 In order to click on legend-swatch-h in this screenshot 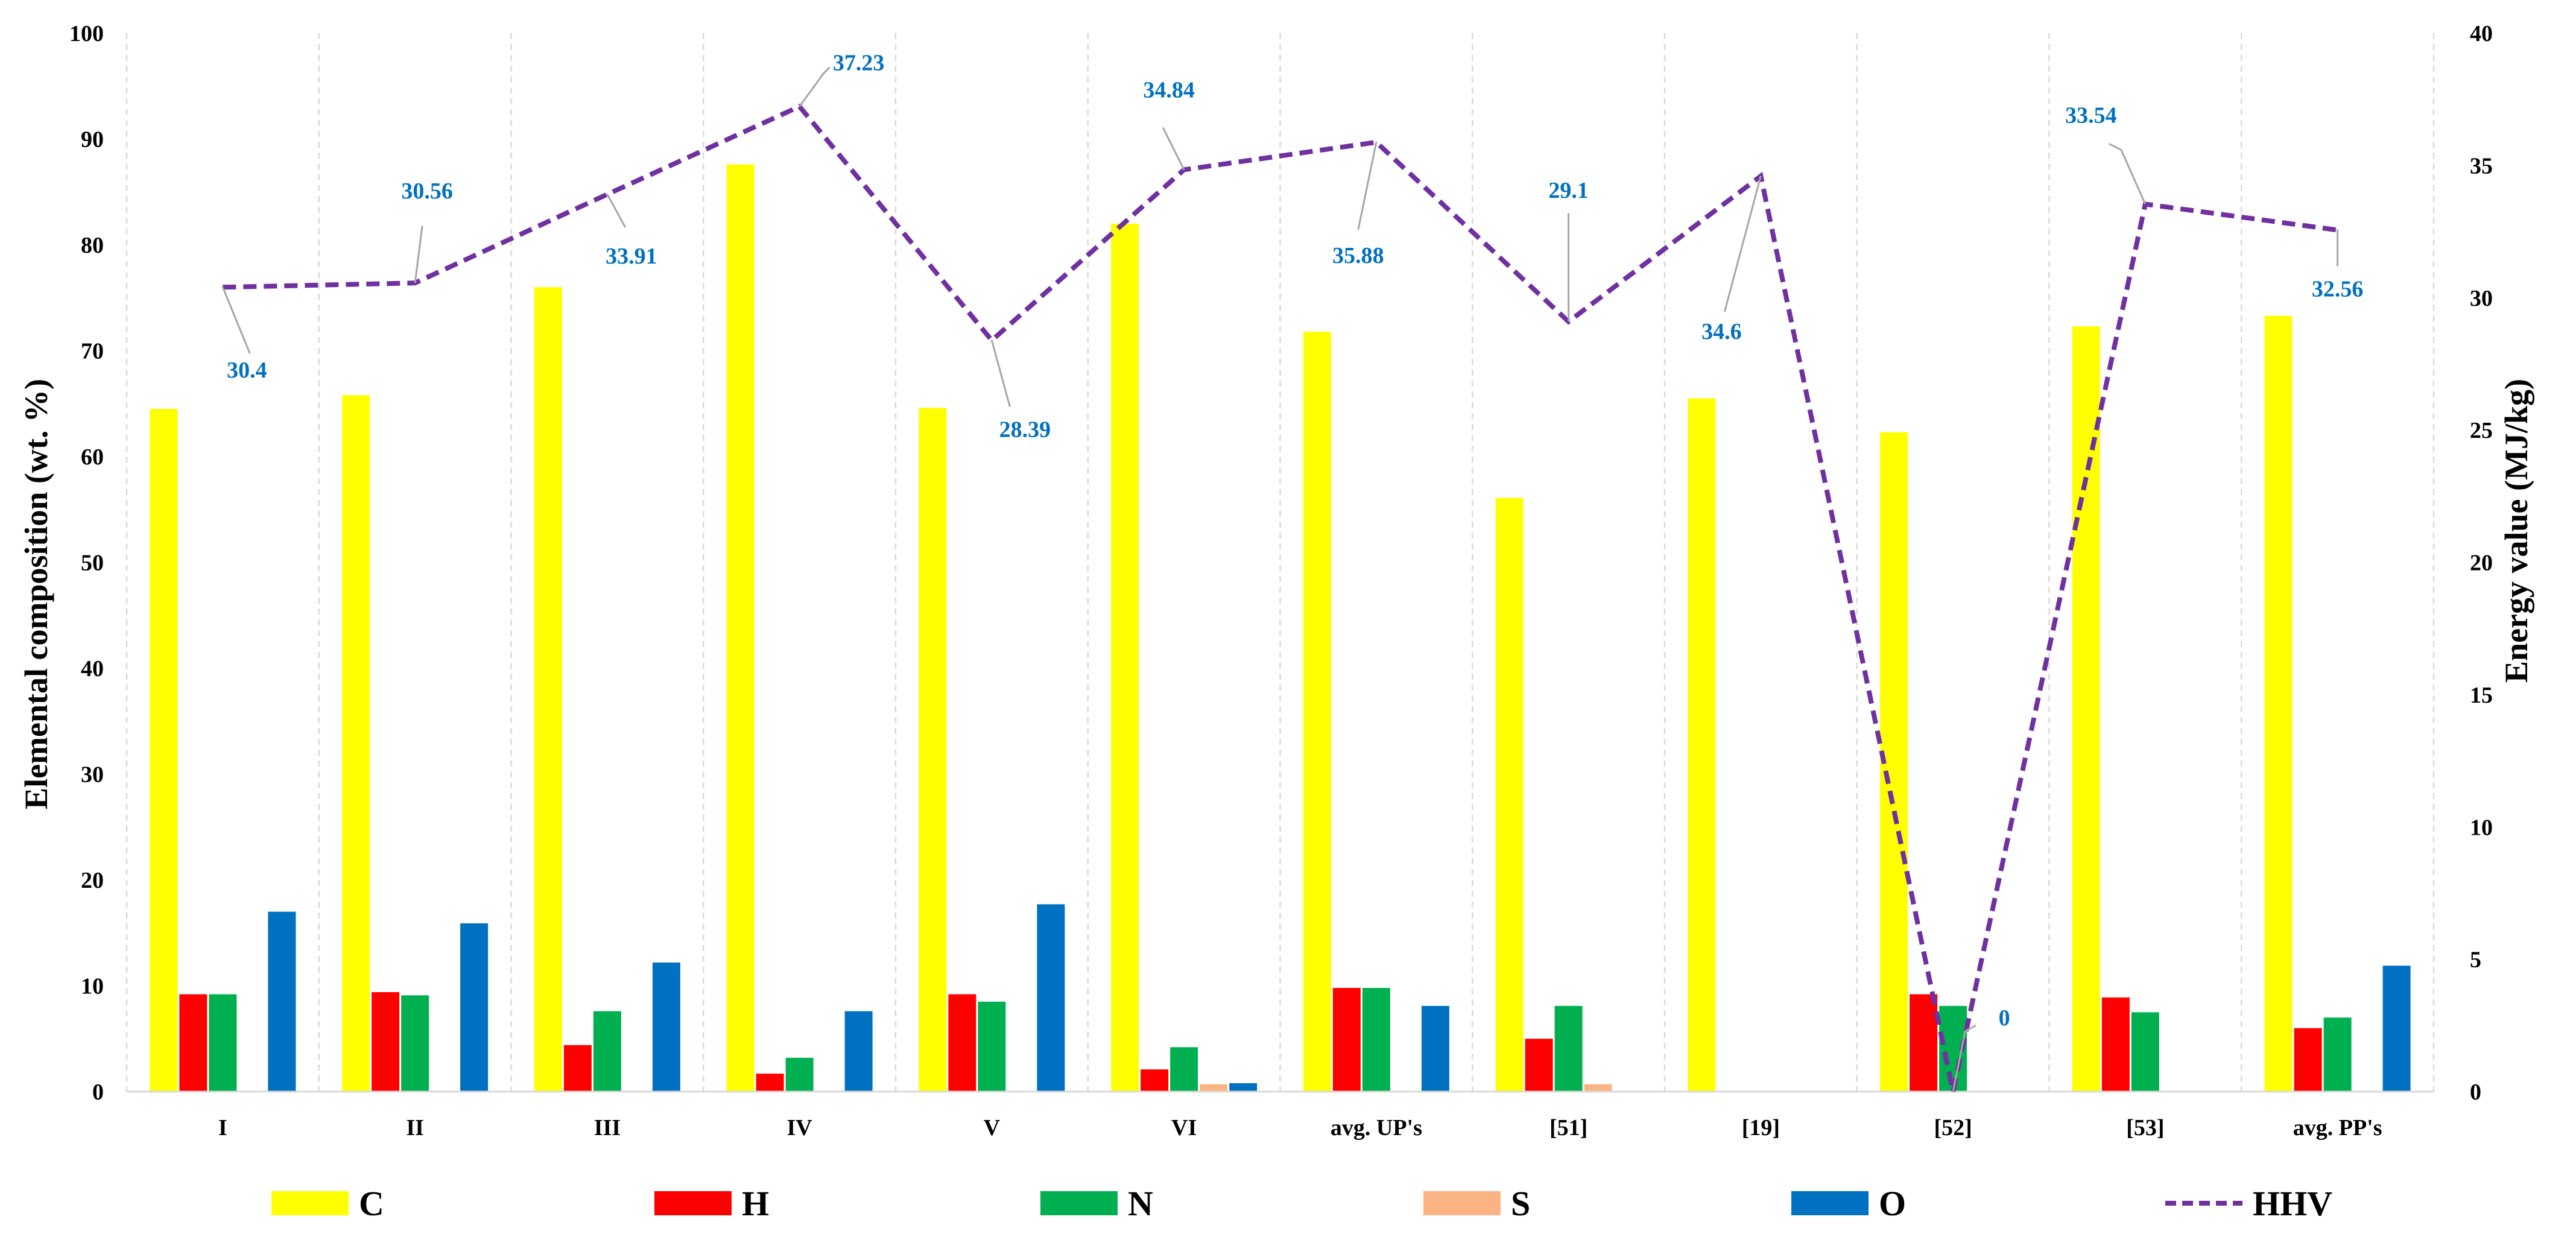, I will do `click(693, 1203)`.